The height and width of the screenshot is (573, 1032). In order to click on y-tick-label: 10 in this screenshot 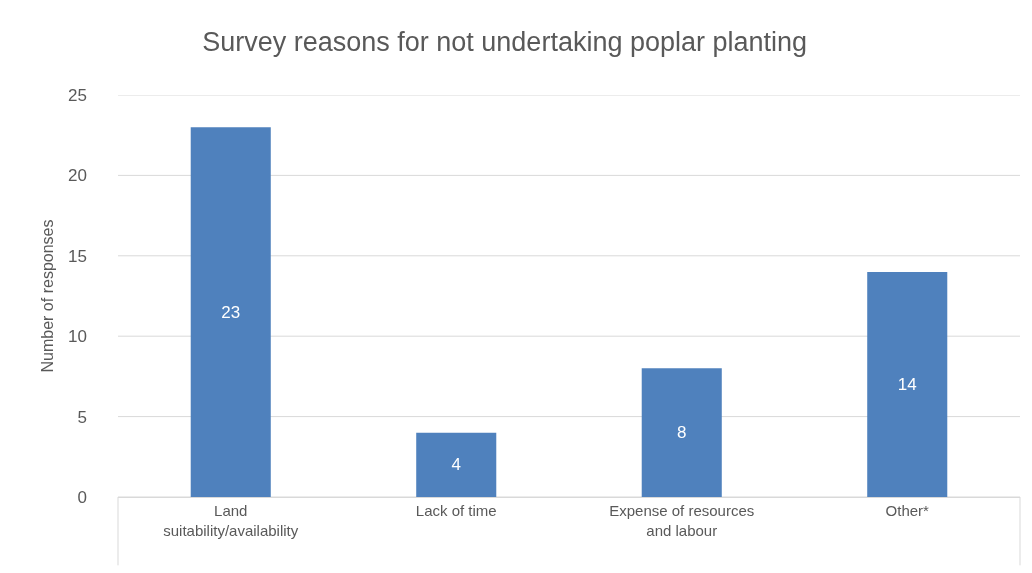, I will do `click(77, 337)`.